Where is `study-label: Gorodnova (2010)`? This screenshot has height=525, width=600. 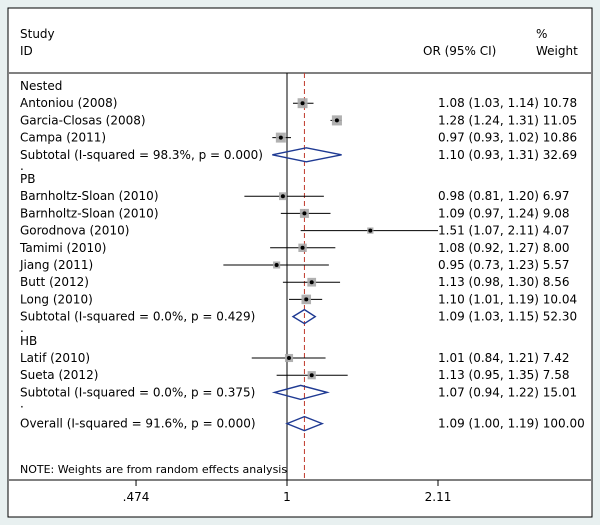 study-label: Gorodnova (2010) is located at coordinates (74, 231).